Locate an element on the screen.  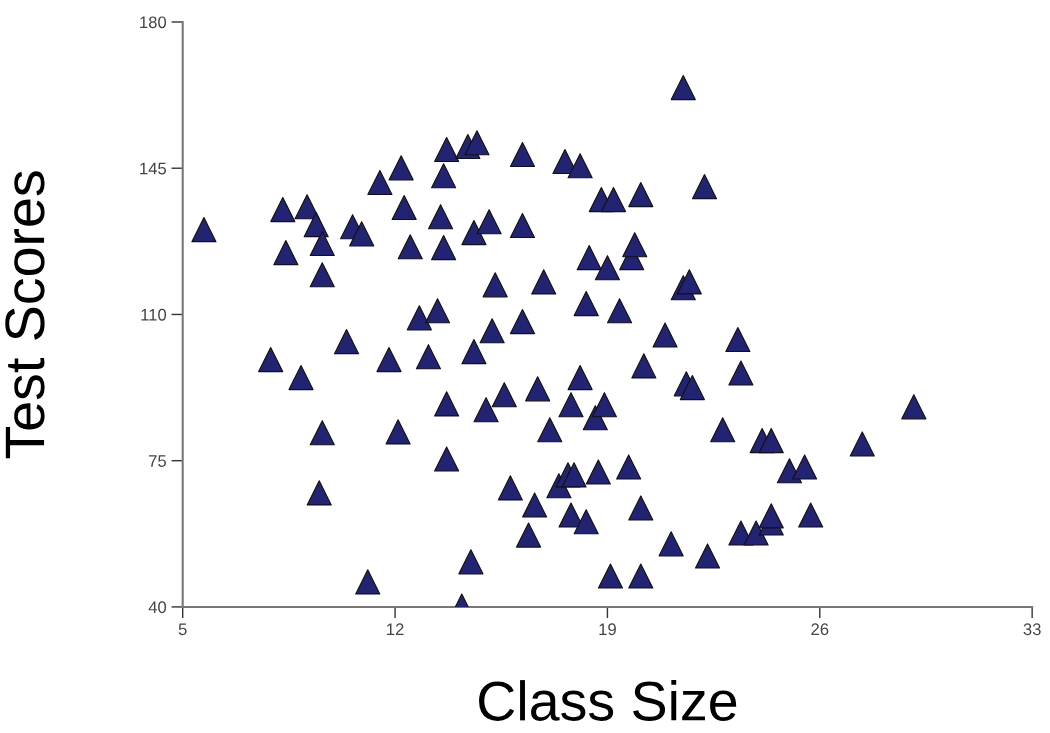
y-axis-title: Test Scores is located at coordinates (25, 315).